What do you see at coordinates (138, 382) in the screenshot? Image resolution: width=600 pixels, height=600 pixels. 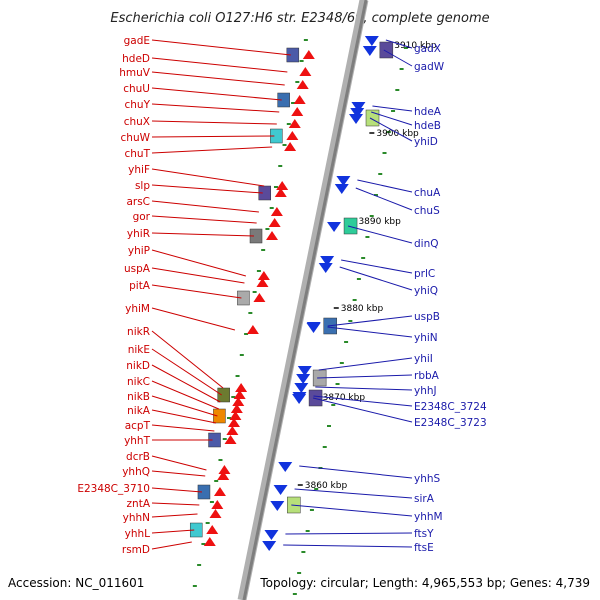 I see `gene-label-forward: nikC` at bounding box center [138, 382].